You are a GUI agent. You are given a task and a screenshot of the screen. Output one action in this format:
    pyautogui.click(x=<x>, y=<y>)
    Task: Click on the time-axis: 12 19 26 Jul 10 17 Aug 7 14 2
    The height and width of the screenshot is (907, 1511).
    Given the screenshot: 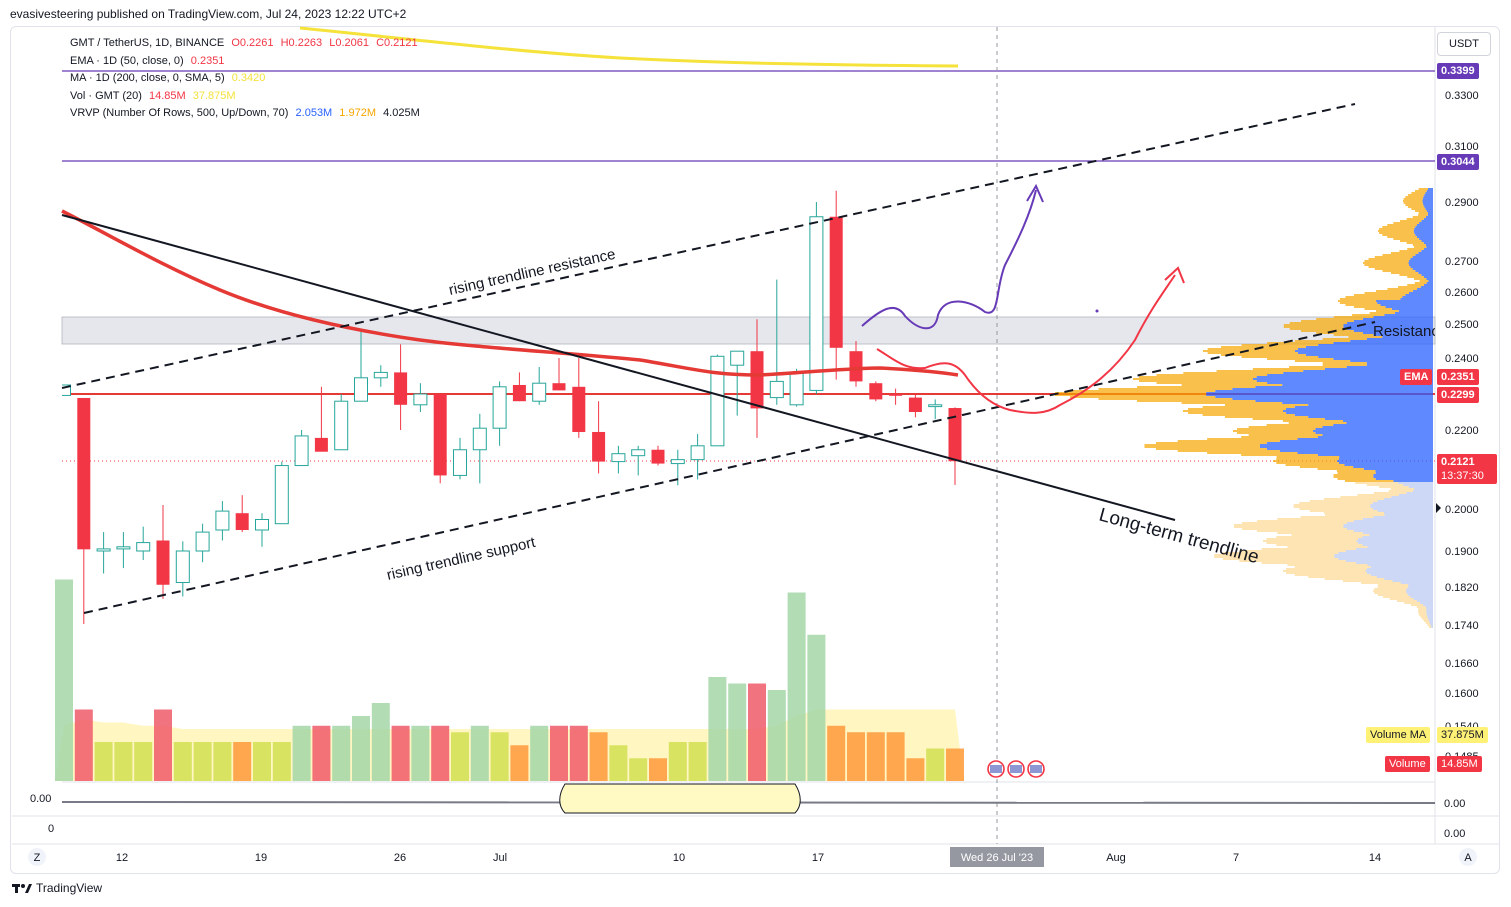 What is the action you would take?
    pyautogui.click(x=748, y=858)
    